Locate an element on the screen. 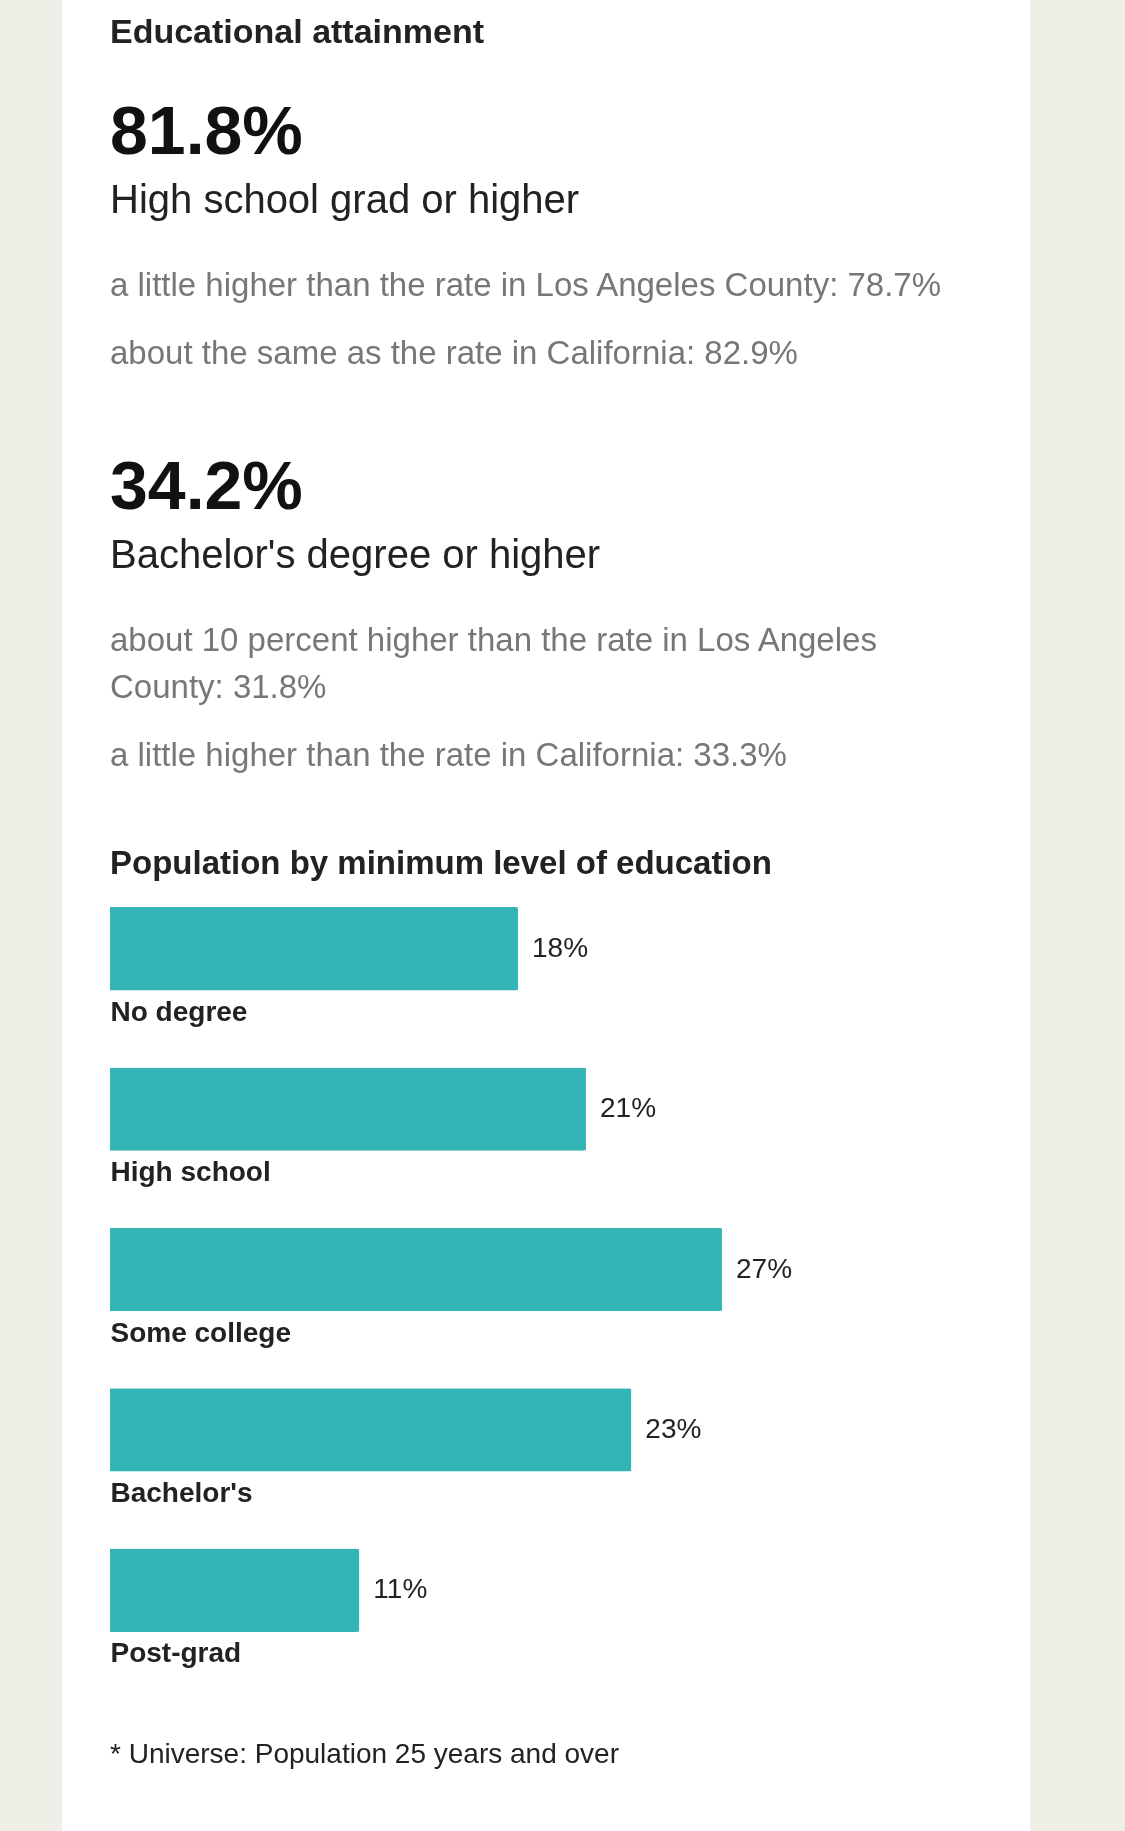 This screenshot has height=1831, width=1125. y-tick-label: Post-grad is located at coordinates (176, 1653).